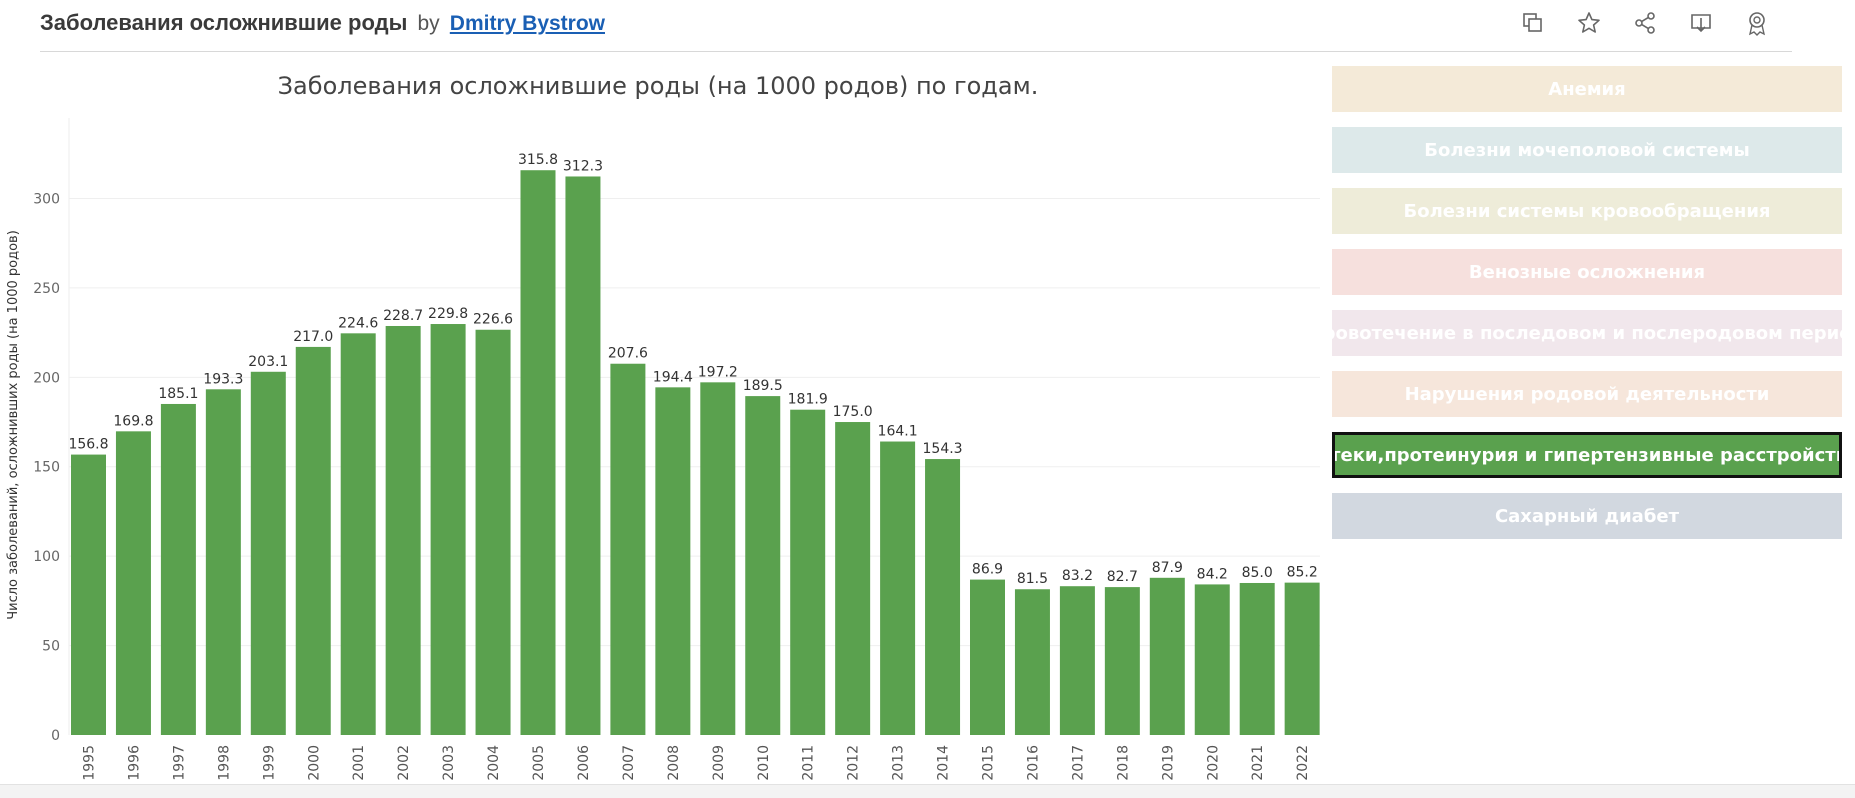  Describe the element at coordinates (1257, 658) in the screenshot. I see `bar-2021` at that location.